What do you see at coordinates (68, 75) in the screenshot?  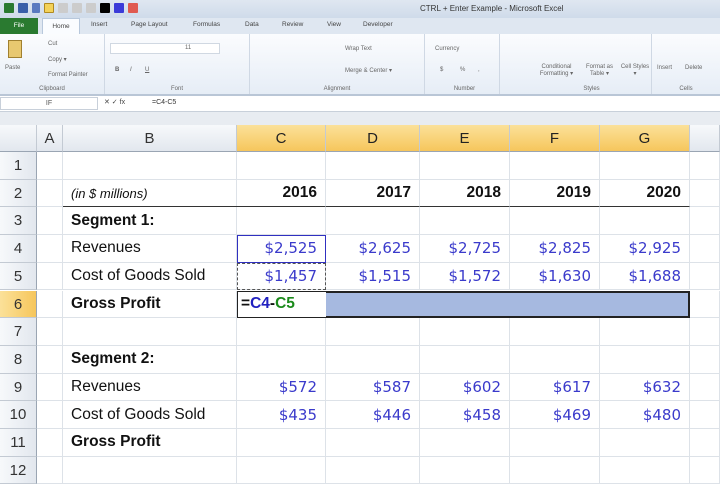 I see `format-painter-button: Format Painter` at bounding box center [68, 75].